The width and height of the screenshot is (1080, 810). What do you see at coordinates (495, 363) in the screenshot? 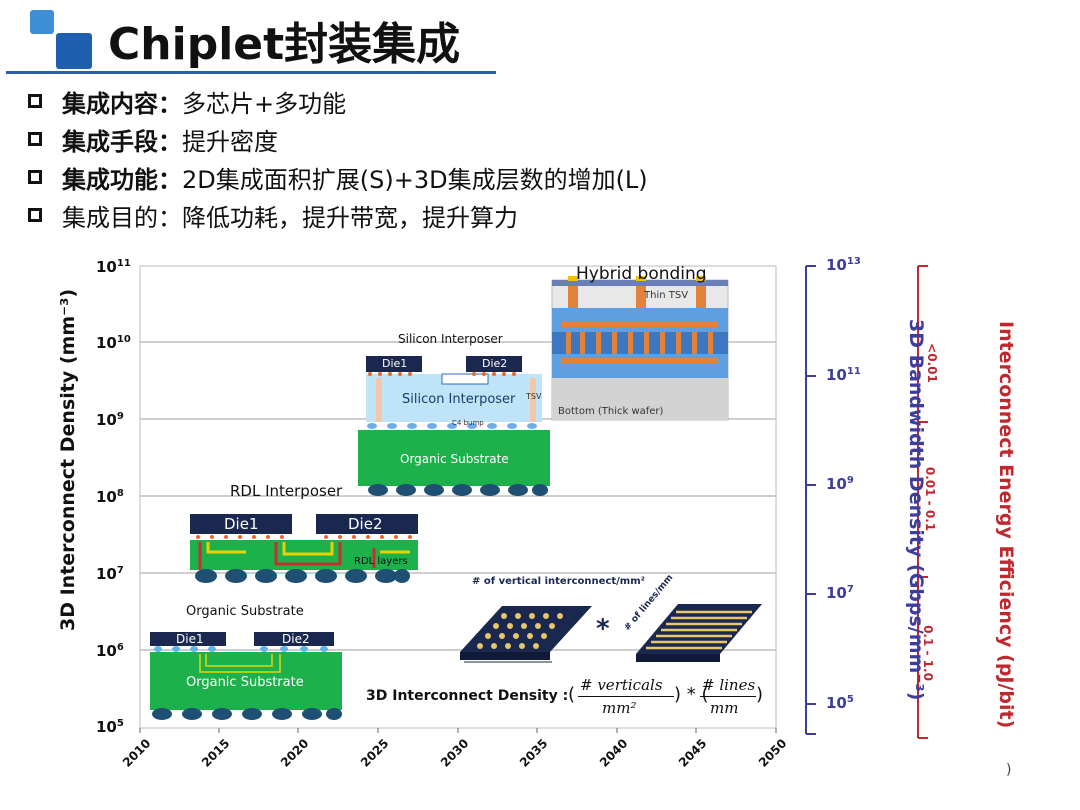
I see `silicon-die2-label: Die2` at bounding box center [495, 363].